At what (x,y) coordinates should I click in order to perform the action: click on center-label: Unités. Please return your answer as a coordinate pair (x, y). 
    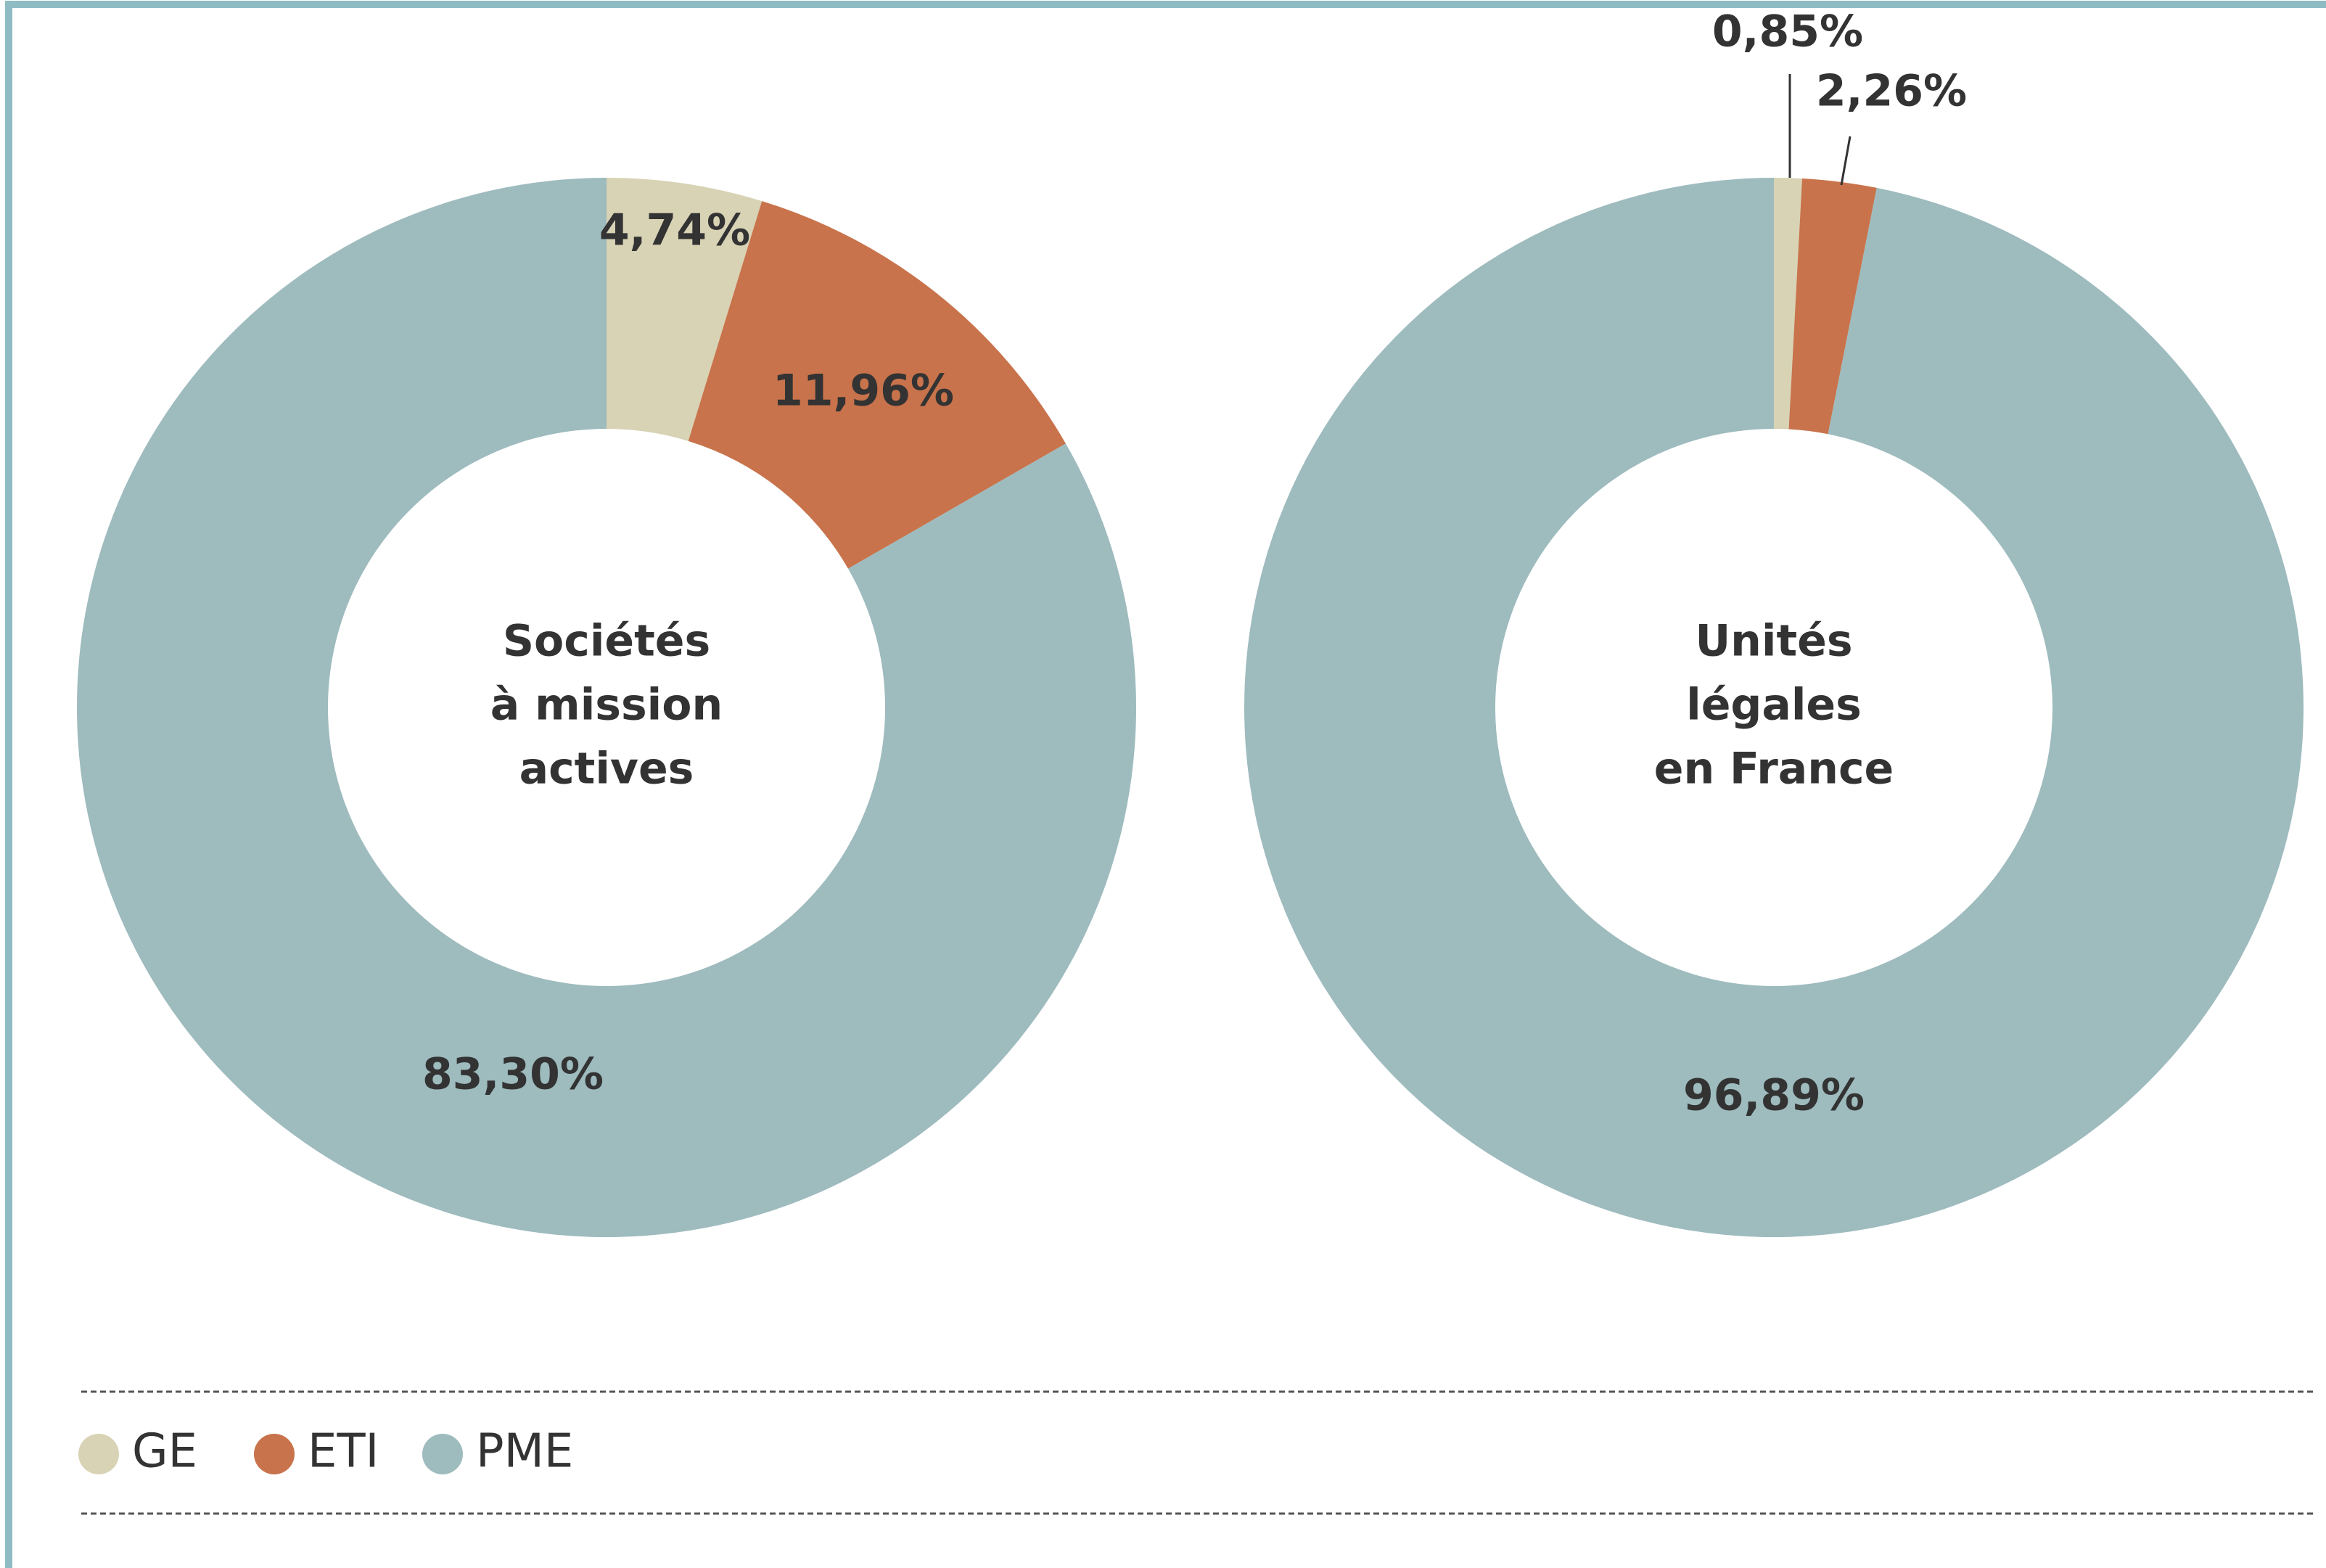
    Looking at the image, I should click on (1773, 641).